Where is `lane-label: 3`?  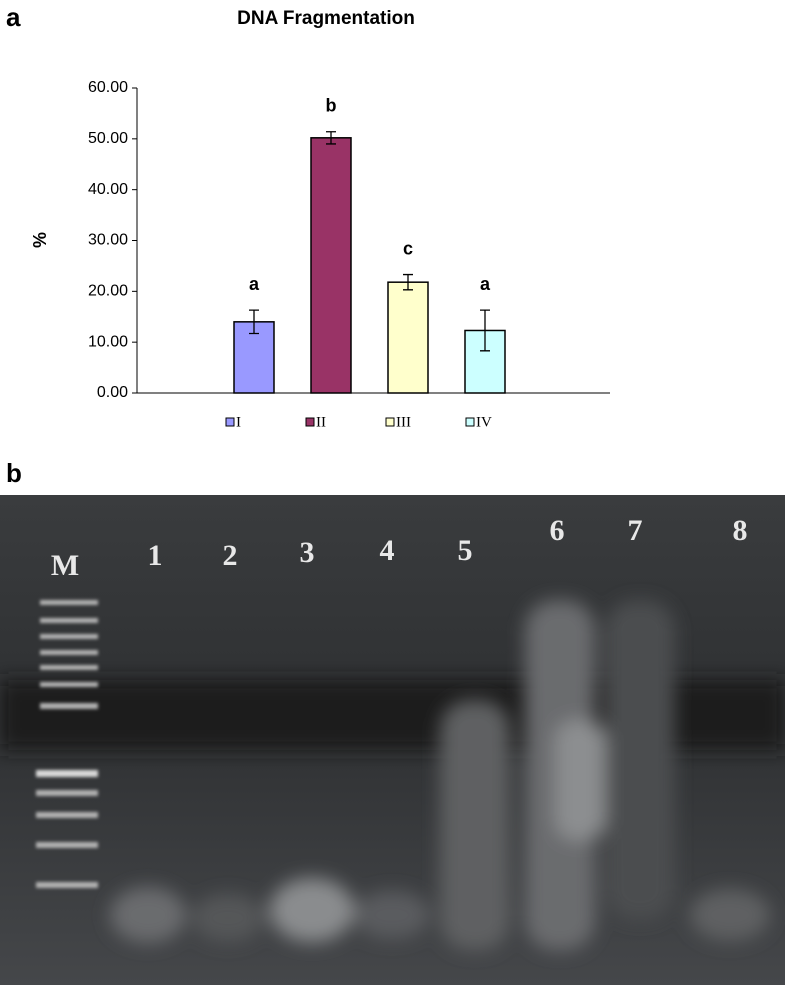
lane-label: 3 is located at coordinates (307, 552).